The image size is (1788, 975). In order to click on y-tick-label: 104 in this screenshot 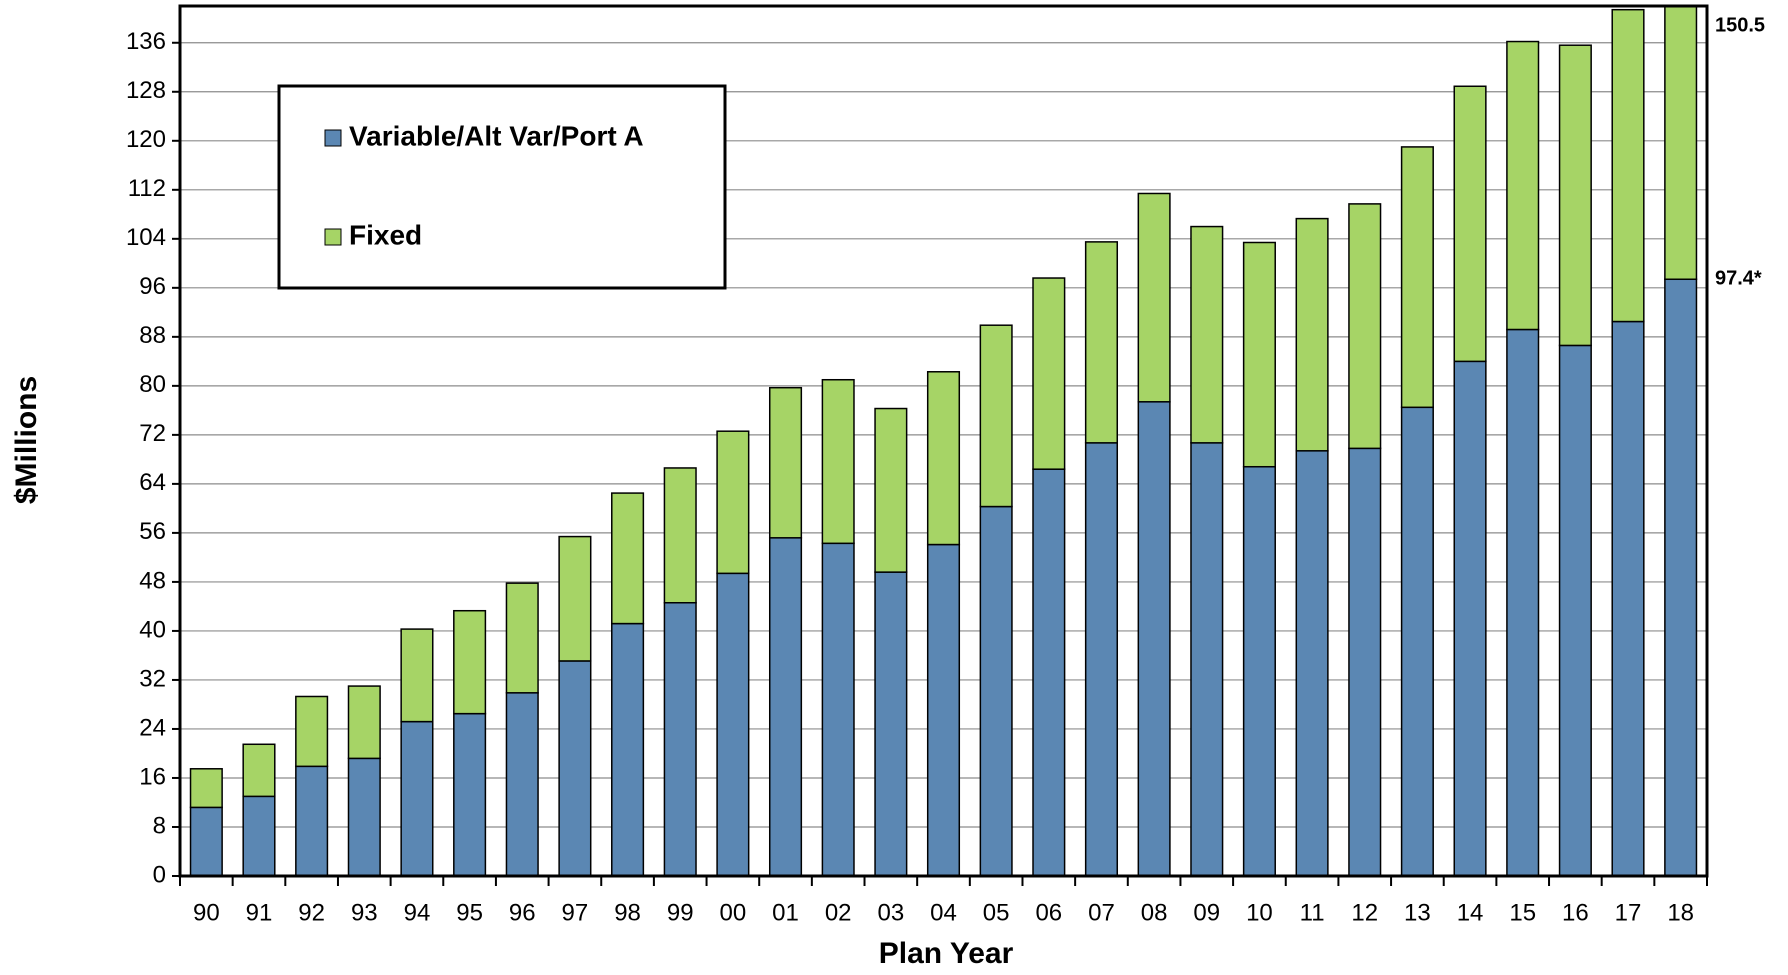, I will do `click(146, 237)`.